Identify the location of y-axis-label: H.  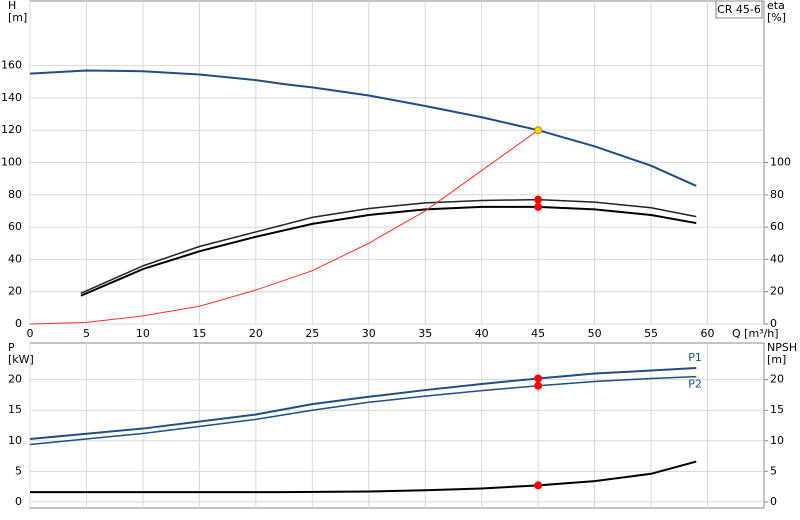
(12, 6).